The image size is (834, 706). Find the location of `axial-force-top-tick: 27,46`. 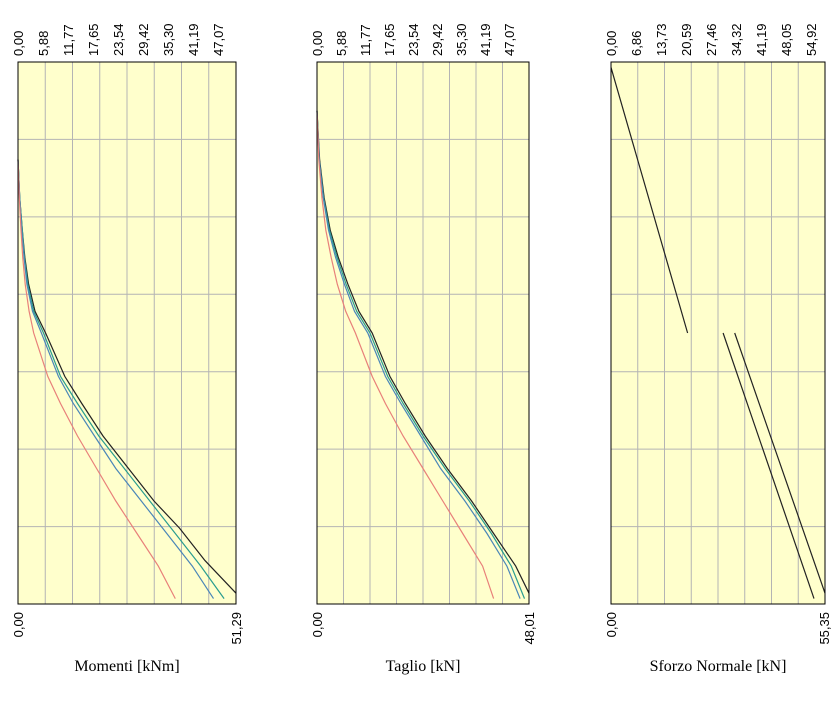

axial-force-top-tick: 27,46 is located at coordinates (711, 39).